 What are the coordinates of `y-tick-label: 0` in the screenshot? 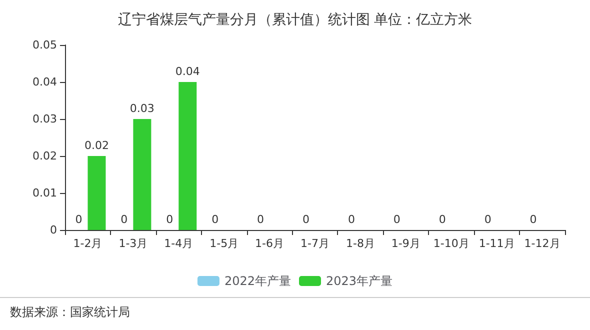 It's located at (53, 230).